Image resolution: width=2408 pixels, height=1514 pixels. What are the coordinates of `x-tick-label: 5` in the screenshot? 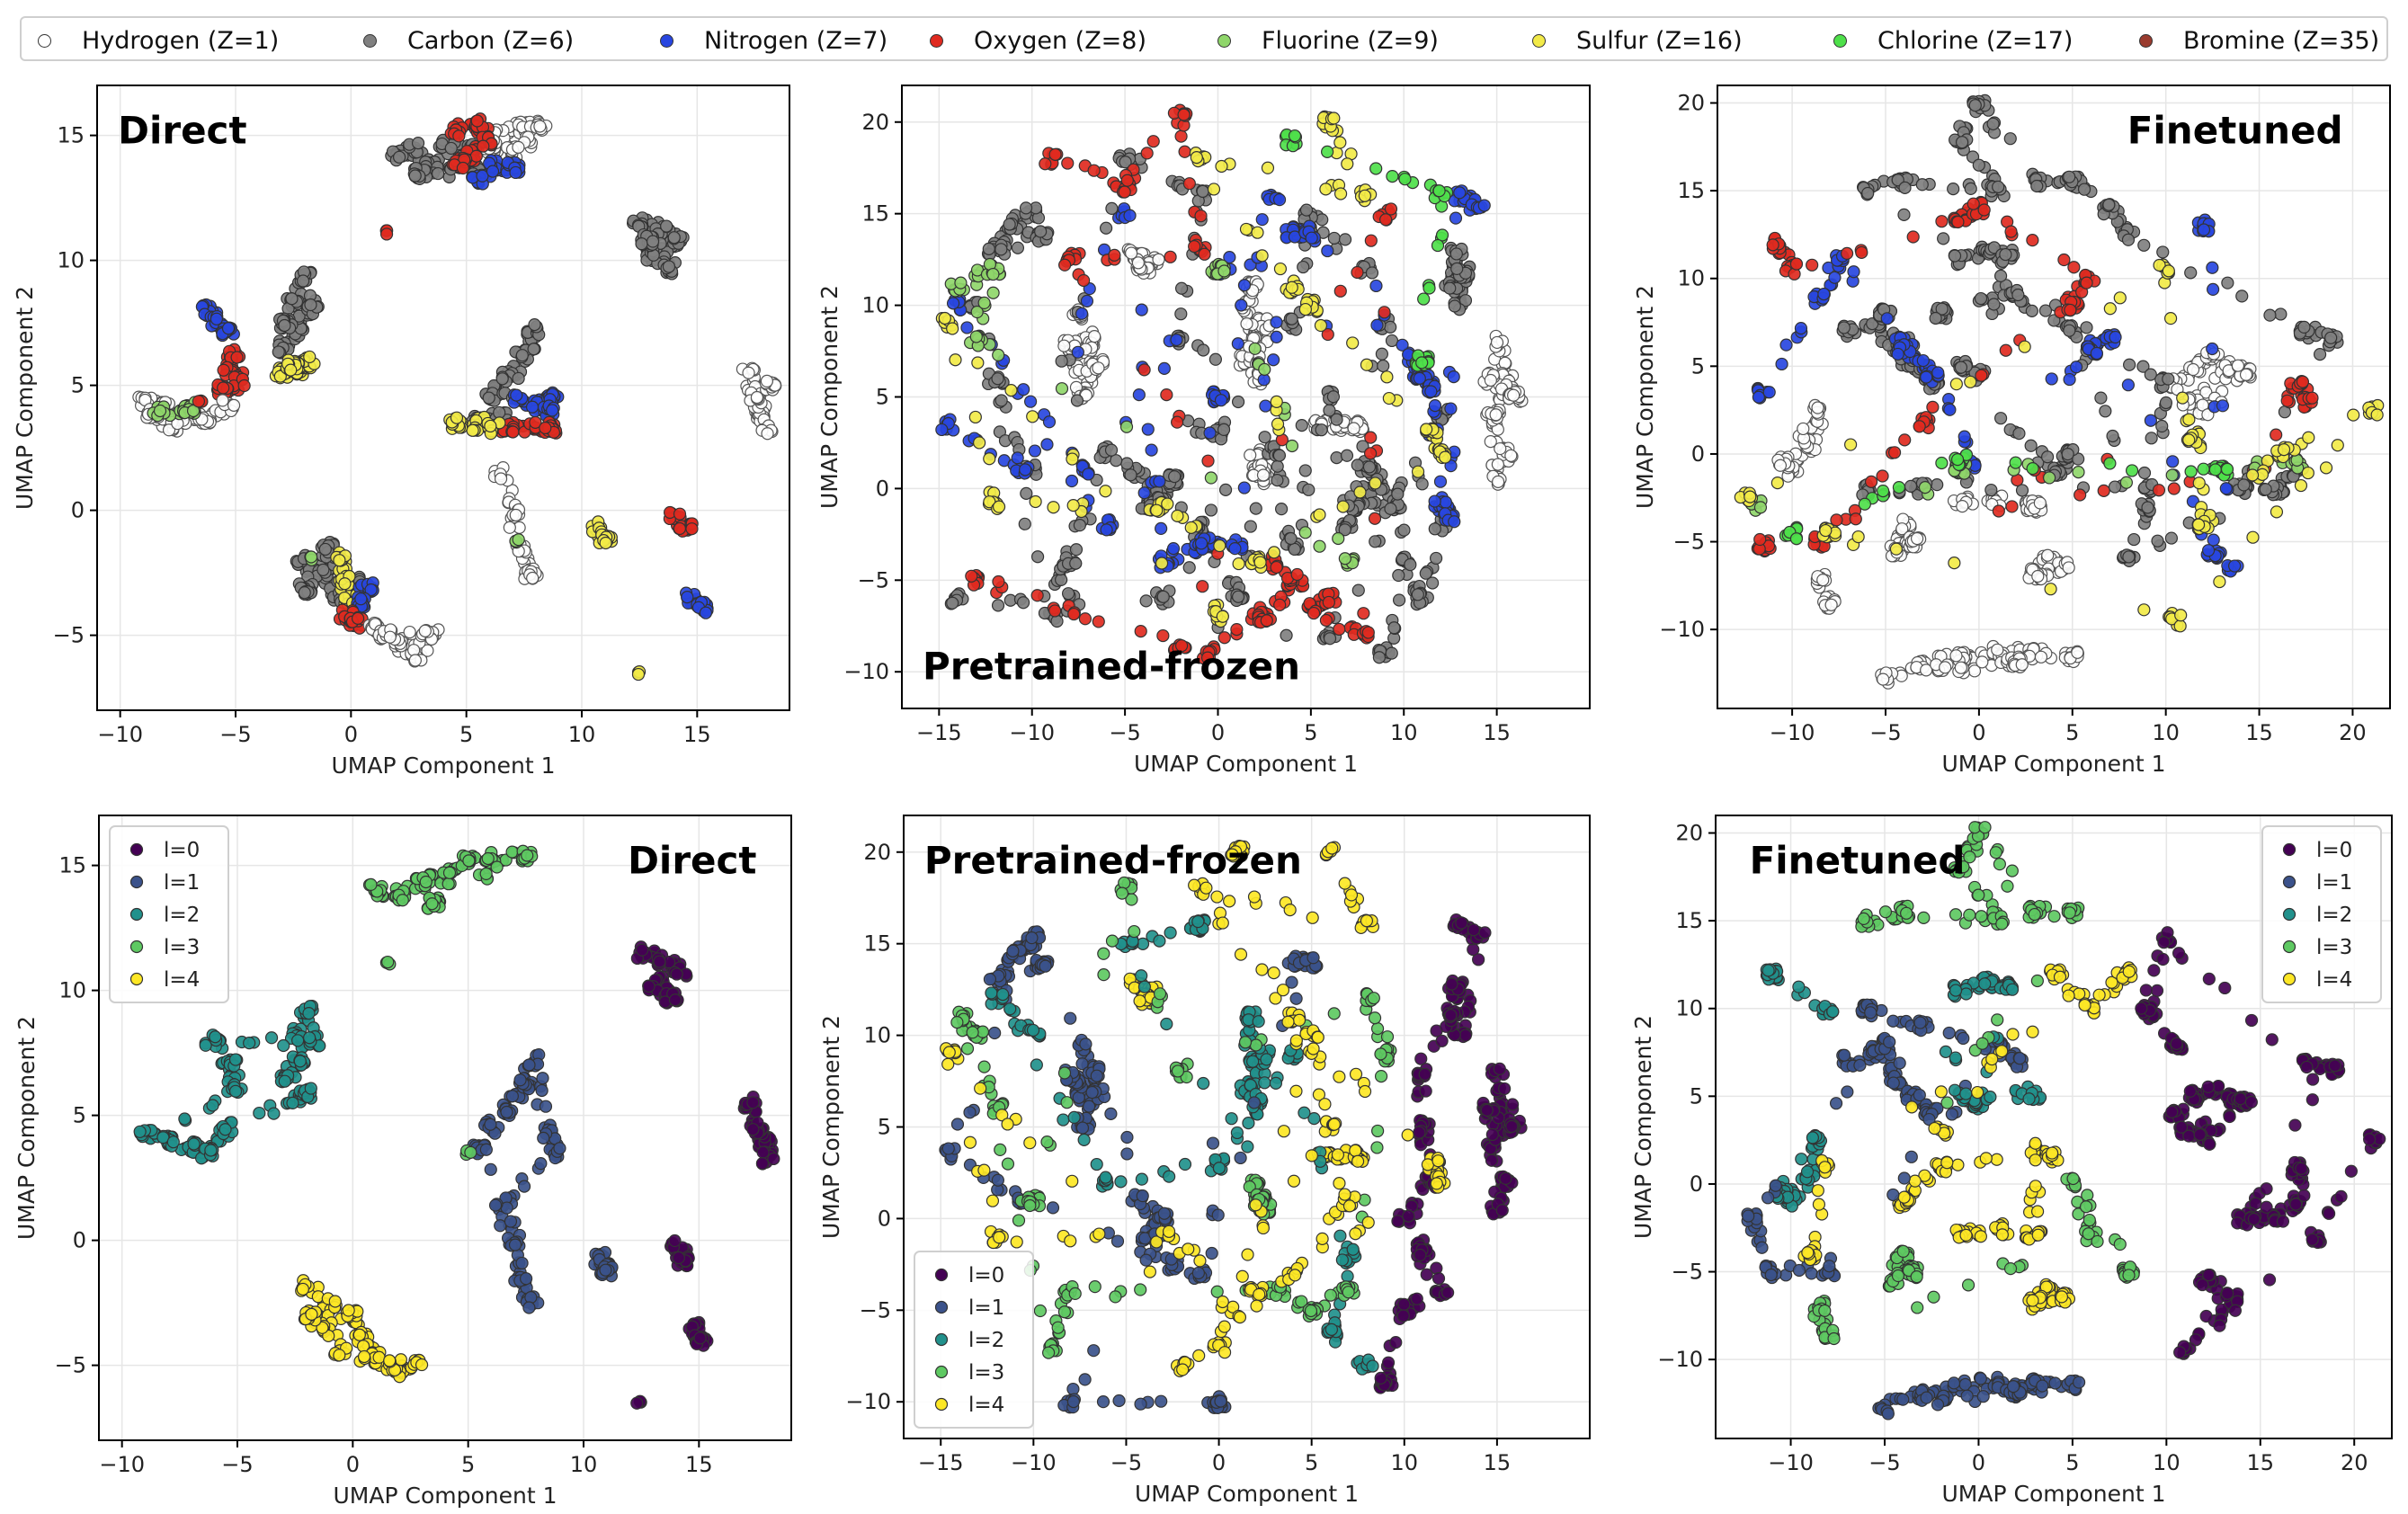 It's located at (466, 734).